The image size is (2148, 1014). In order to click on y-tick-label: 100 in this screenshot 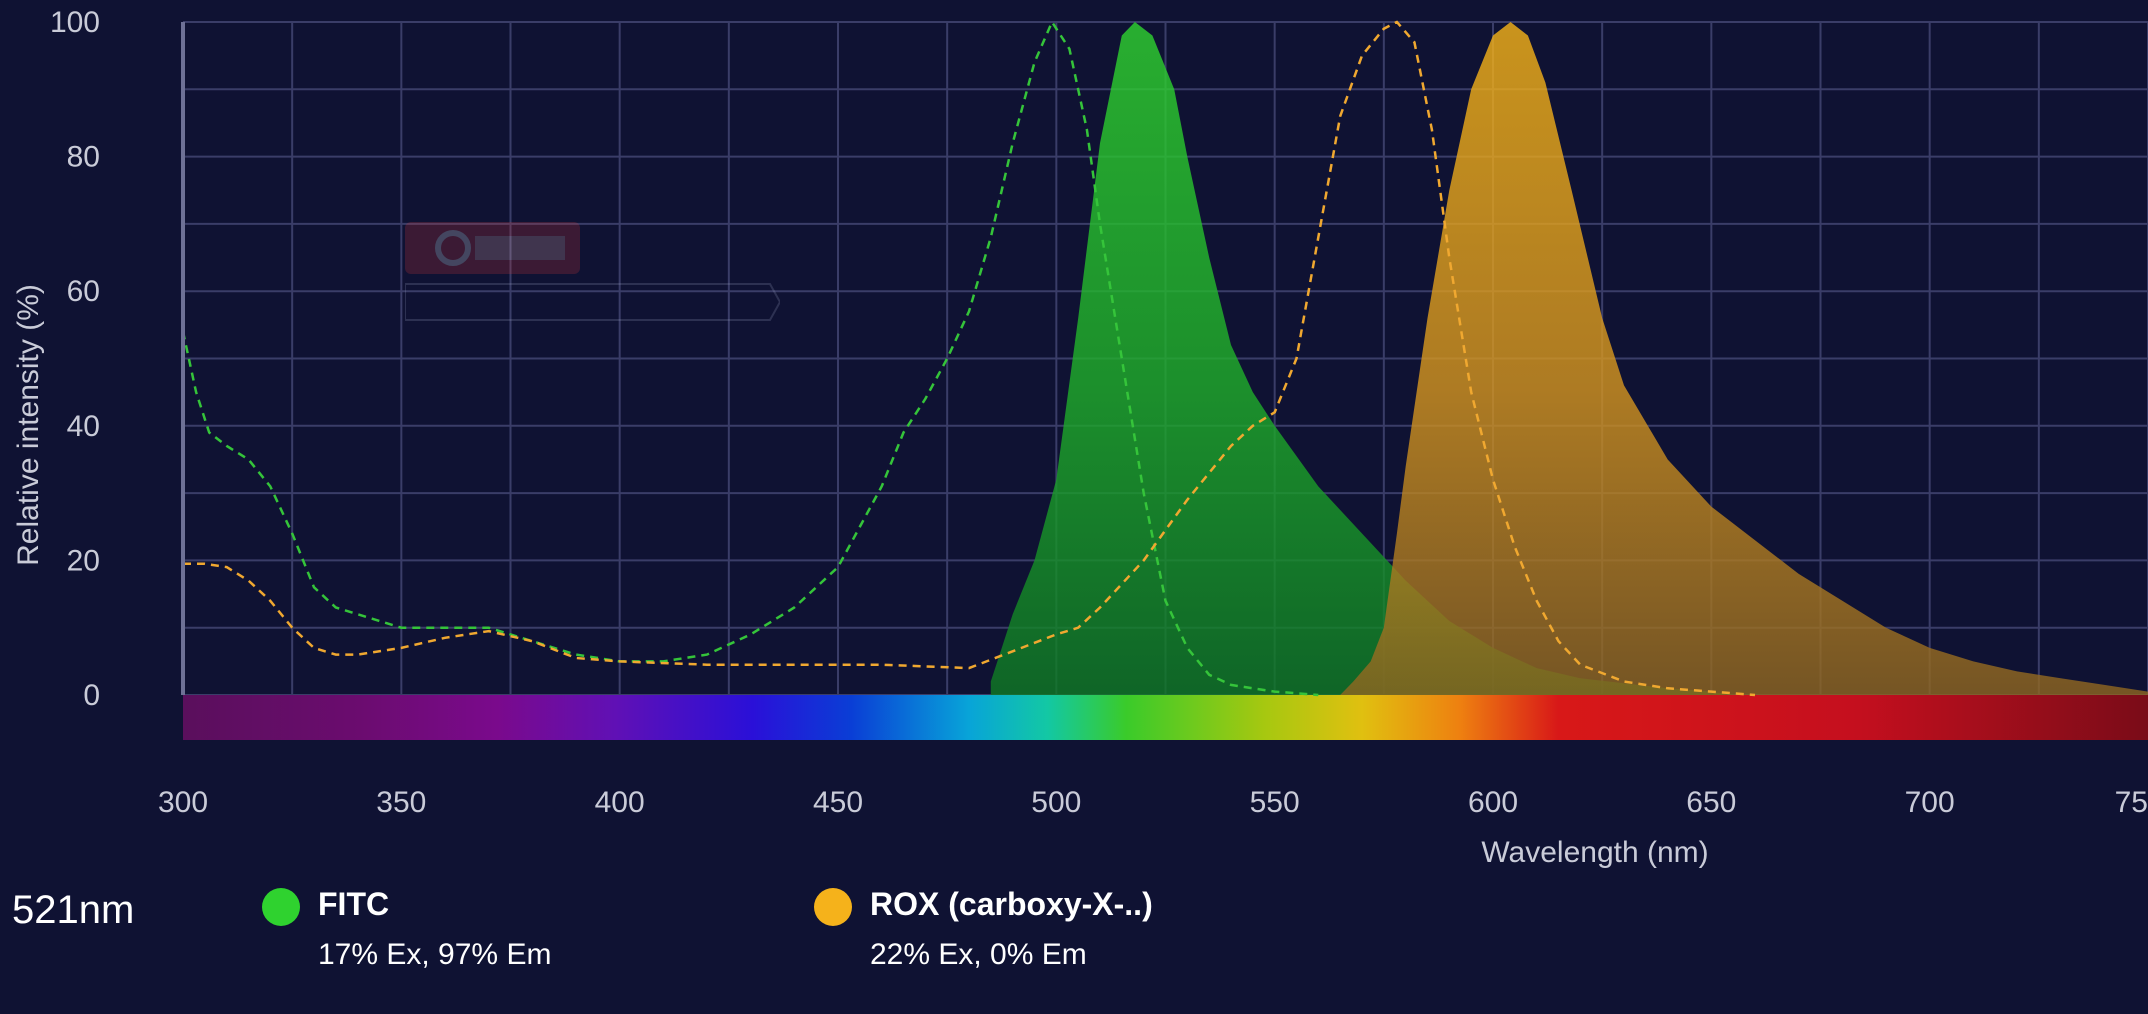, I will do `click(75, 22)`.